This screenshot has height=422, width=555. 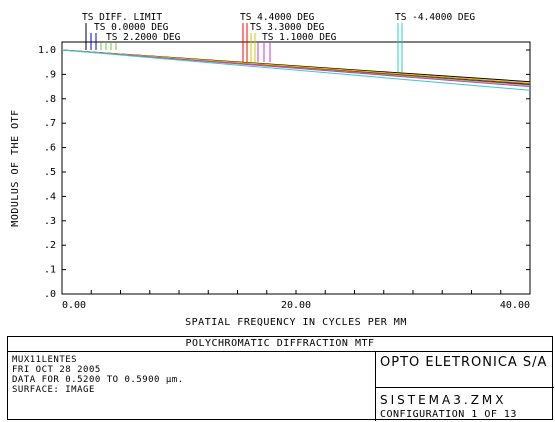 I want to click on x-tick-label-1: 20.00, so click(x=296, y=305).